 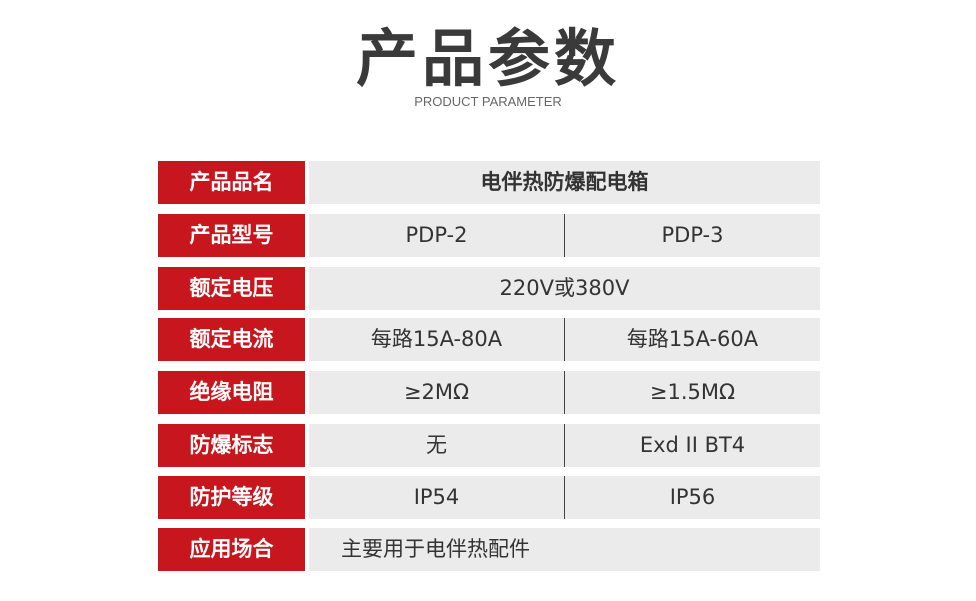 I want to click on row-values: IP54 IP56, so click(x=564, y=497).